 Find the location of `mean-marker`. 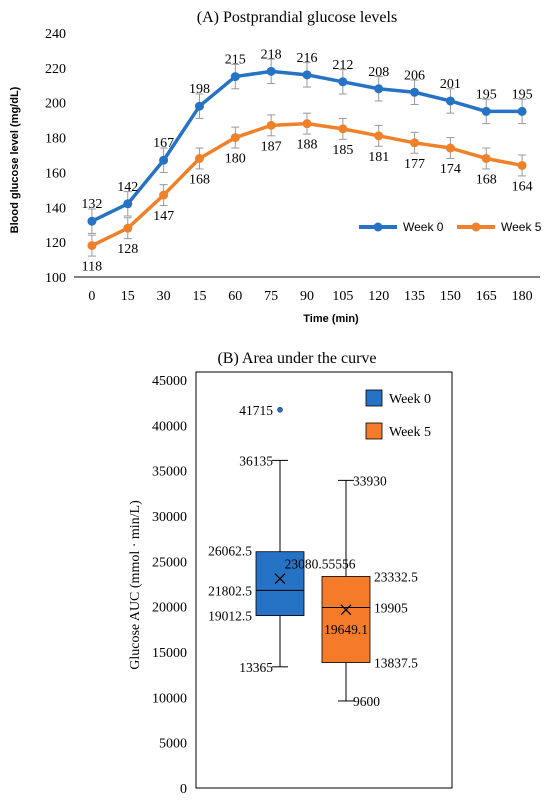

mean-marker is located at coordinates (280, 579).